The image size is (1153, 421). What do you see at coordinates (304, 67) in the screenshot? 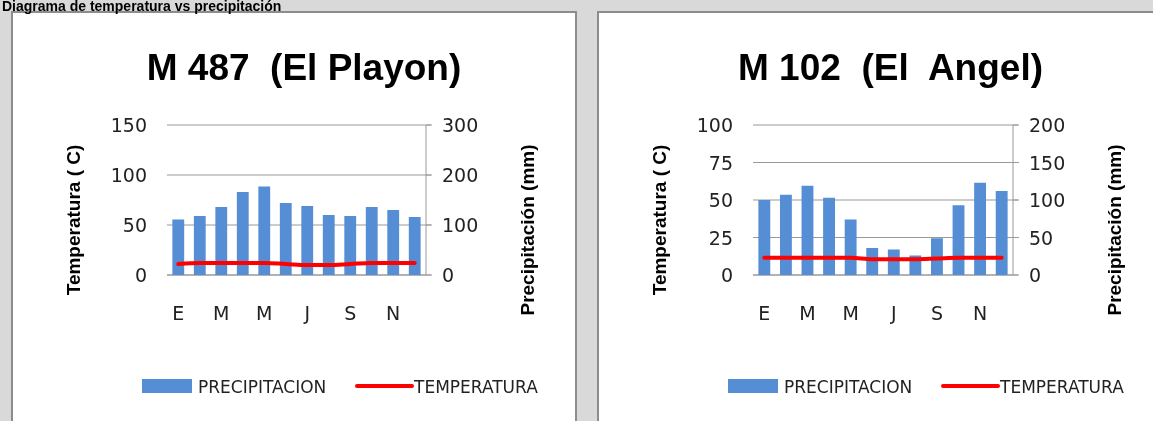
I see `chart-title: M 487 (El Playon)` at bounding box center [304, 67].